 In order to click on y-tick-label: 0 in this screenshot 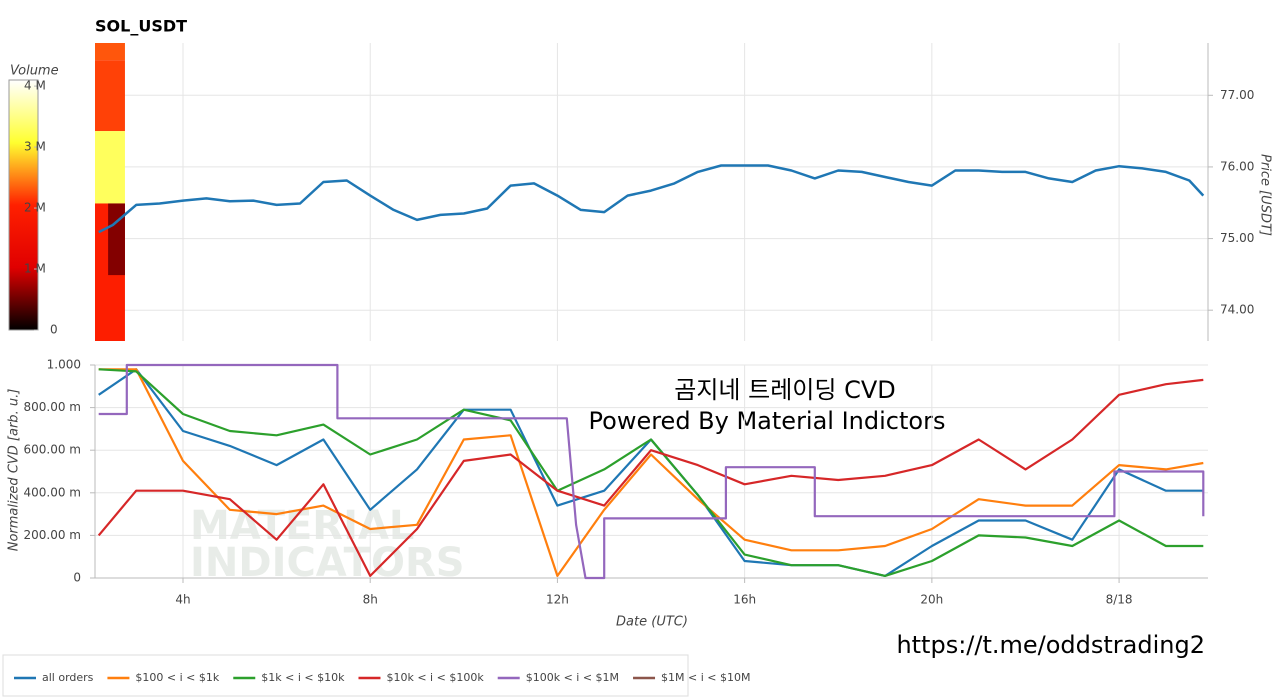, I will do `click(77, 578)`.